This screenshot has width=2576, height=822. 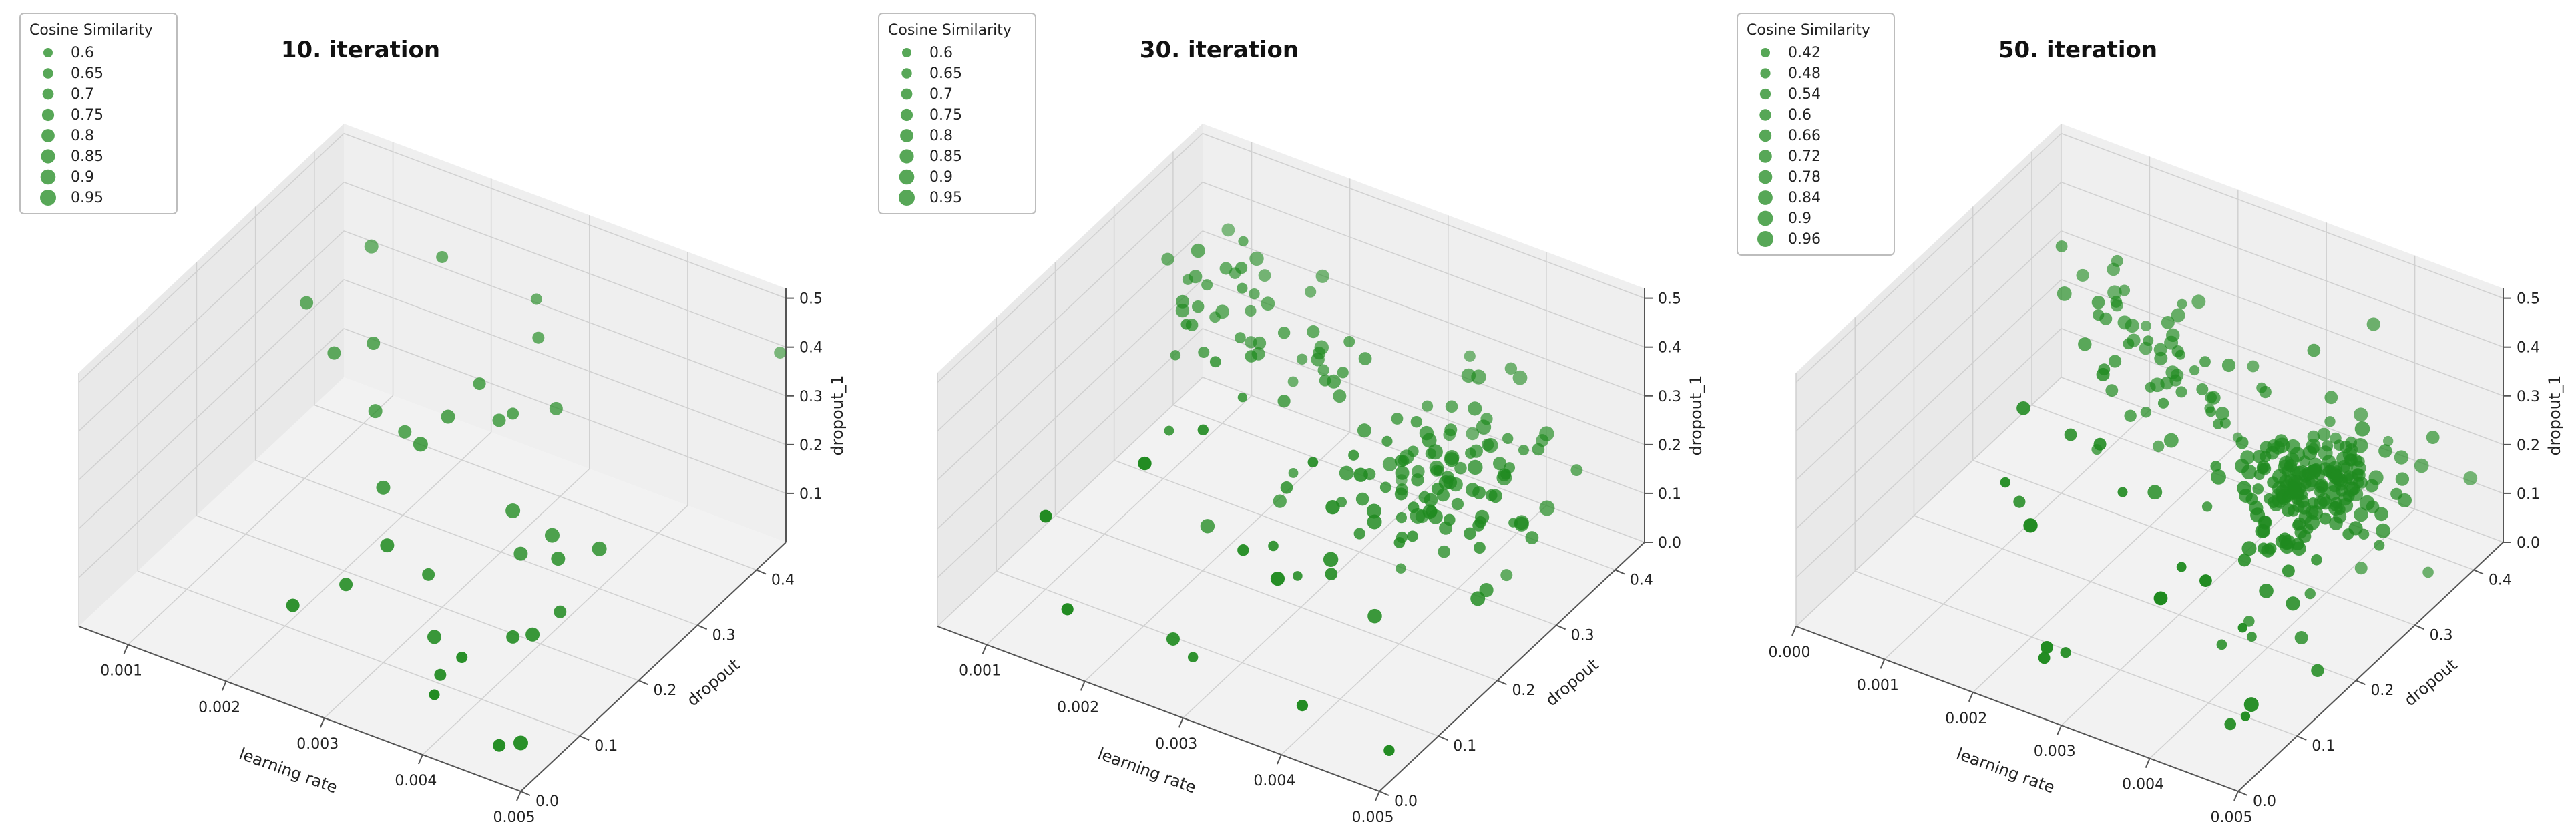 What do you see at coordinates (1804, 198) in the screenshot?
I see `legend-entry-label: 0.84` at bounding box center [1804, 198].